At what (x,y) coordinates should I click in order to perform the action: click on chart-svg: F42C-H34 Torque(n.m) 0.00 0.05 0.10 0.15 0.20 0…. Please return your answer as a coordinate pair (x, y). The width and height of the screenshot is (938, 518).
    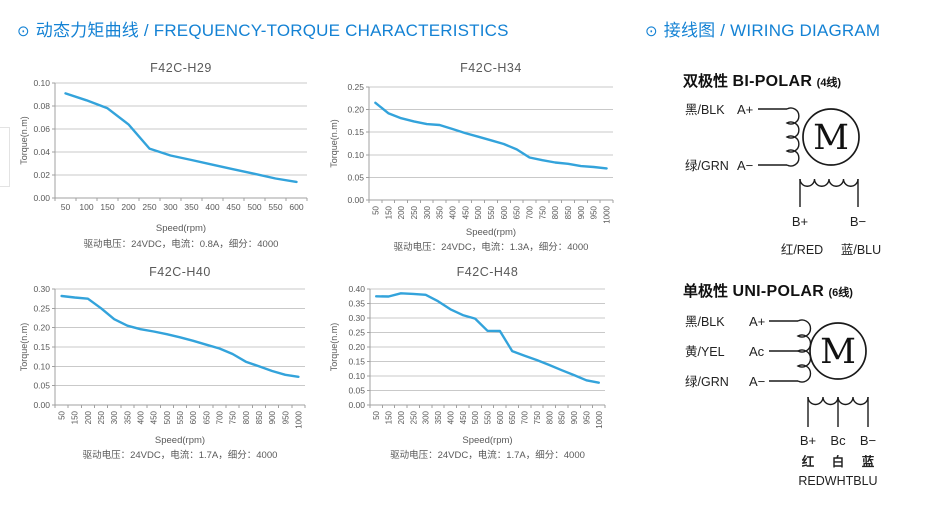
    Looking at the image, I should click on (471, 157).